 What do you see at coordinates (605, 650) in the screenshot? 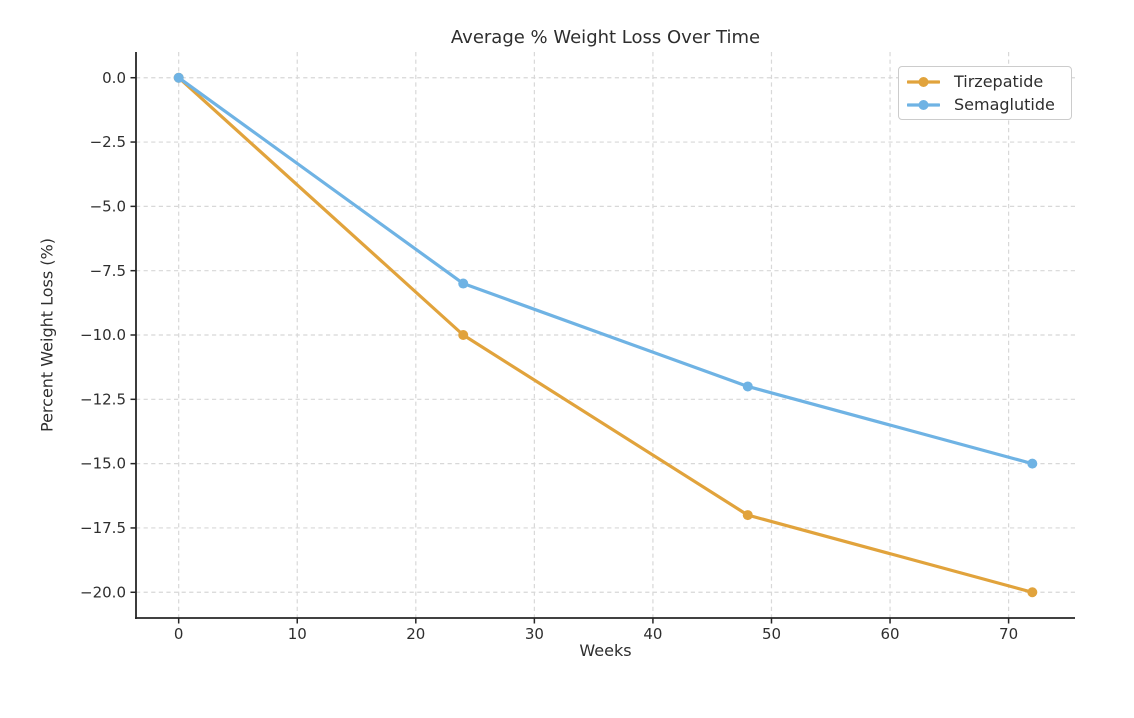
I see `x-axis-label: Weeks` at bounding box center [605, 650].